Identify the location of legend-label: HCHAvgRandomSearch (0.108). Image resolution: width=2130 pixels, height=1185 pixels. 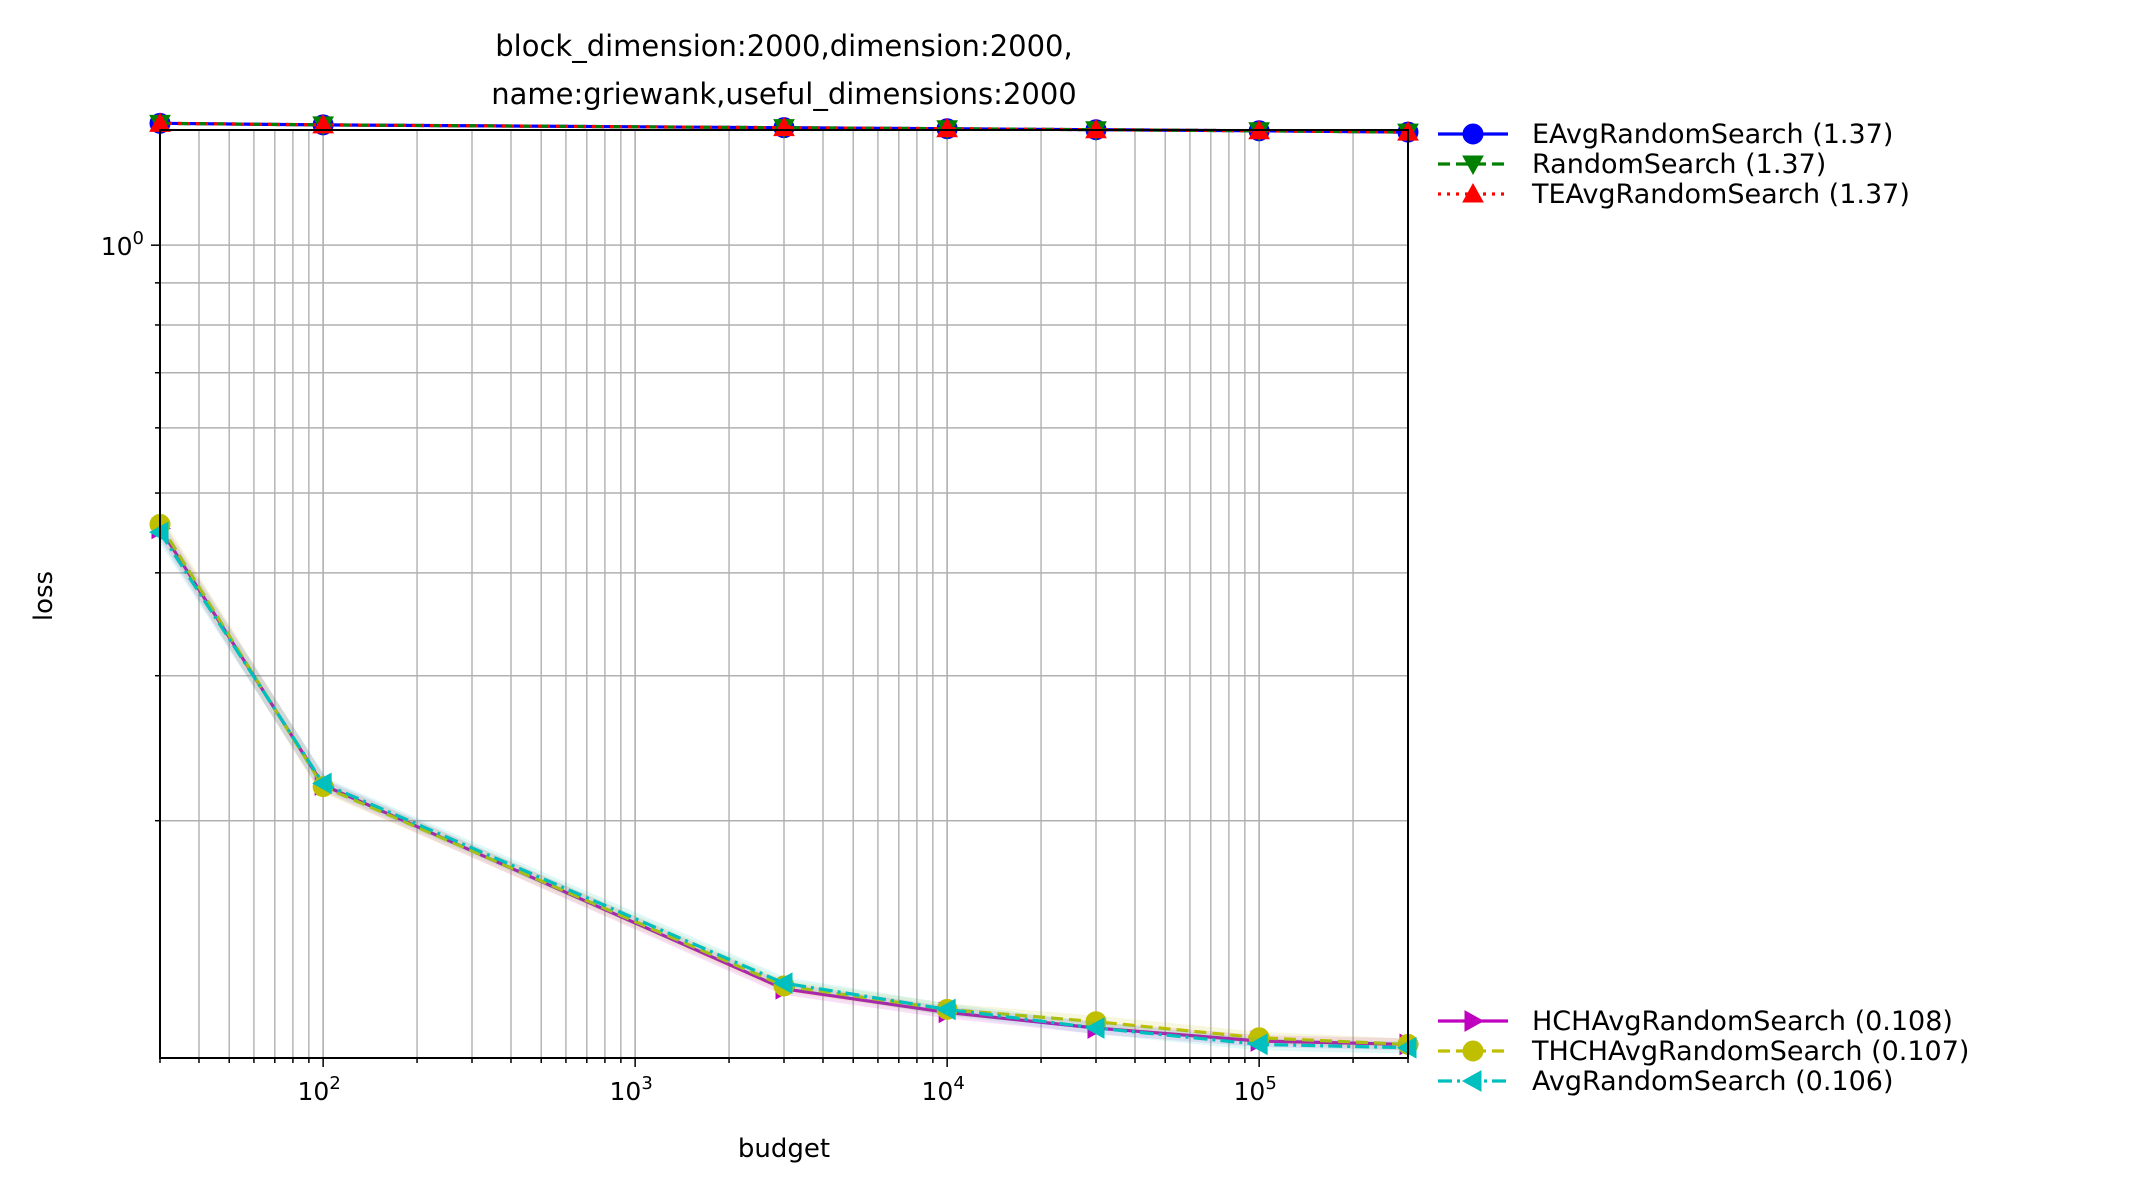
(1742, 1021).